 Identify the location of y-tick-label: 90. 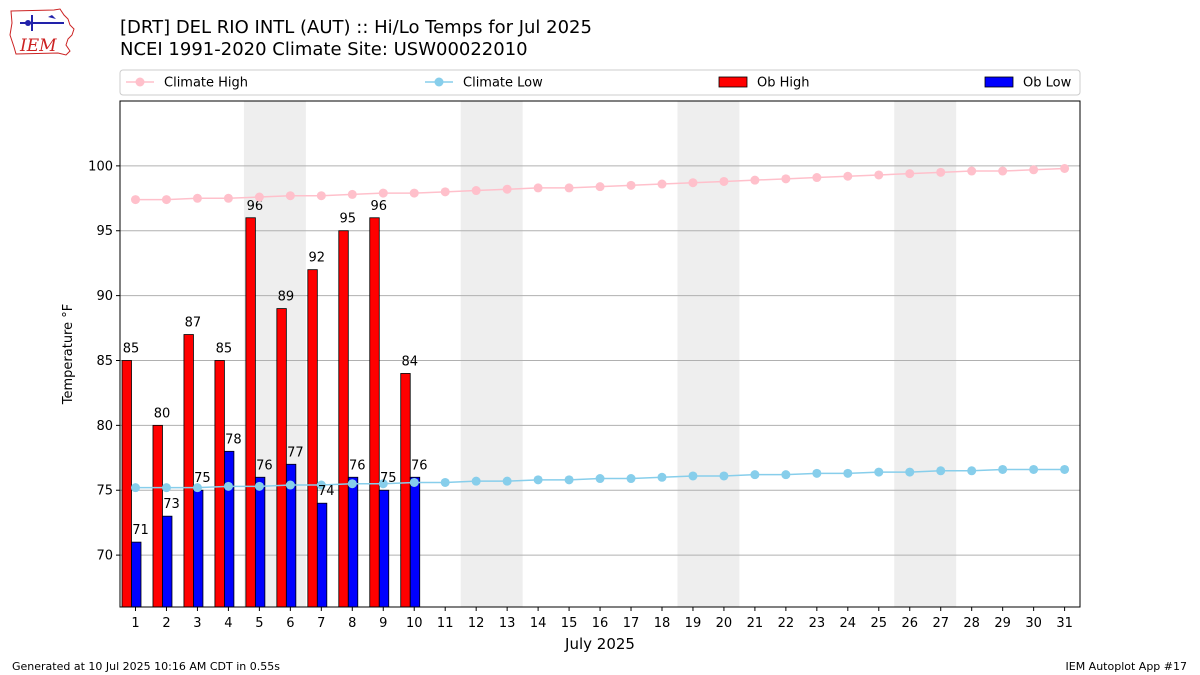
(104, 296).